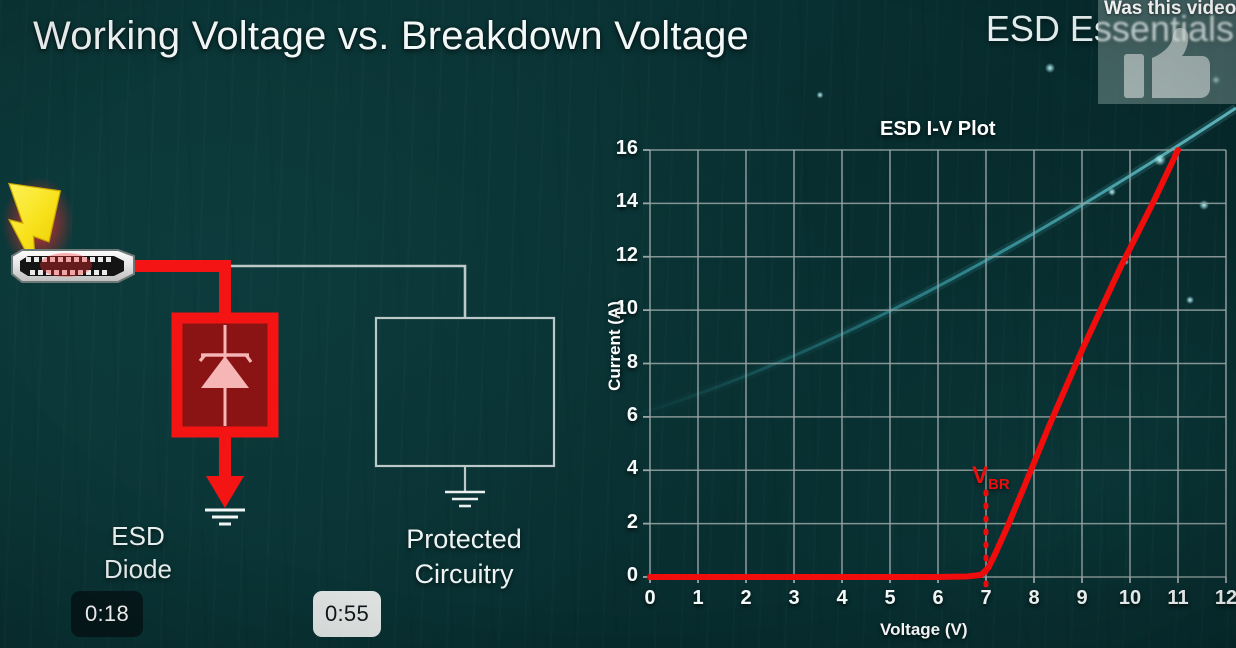 This screenshot has width=1236, height=648. I want to click on protected-circuitry-box, so click(465, 404).